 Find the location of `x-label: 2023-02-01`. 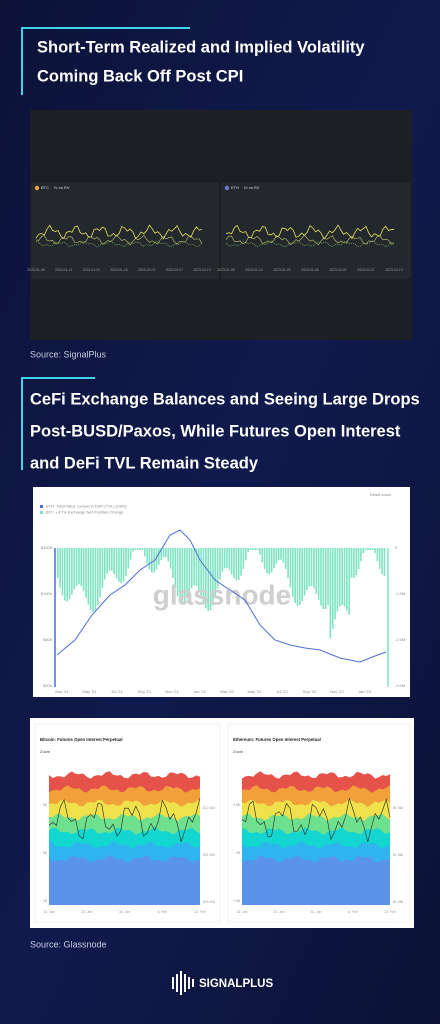

x-label: 2023-02-01 is located at coordinates (146, 270).